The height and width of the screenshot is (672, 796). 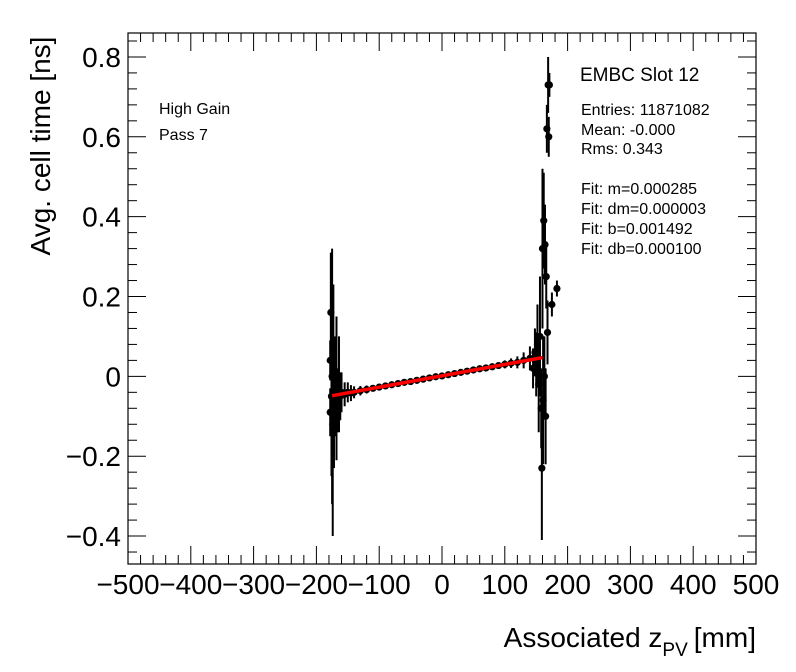 I want to click on x-tick-label: 300, so click(x=630, y=584).